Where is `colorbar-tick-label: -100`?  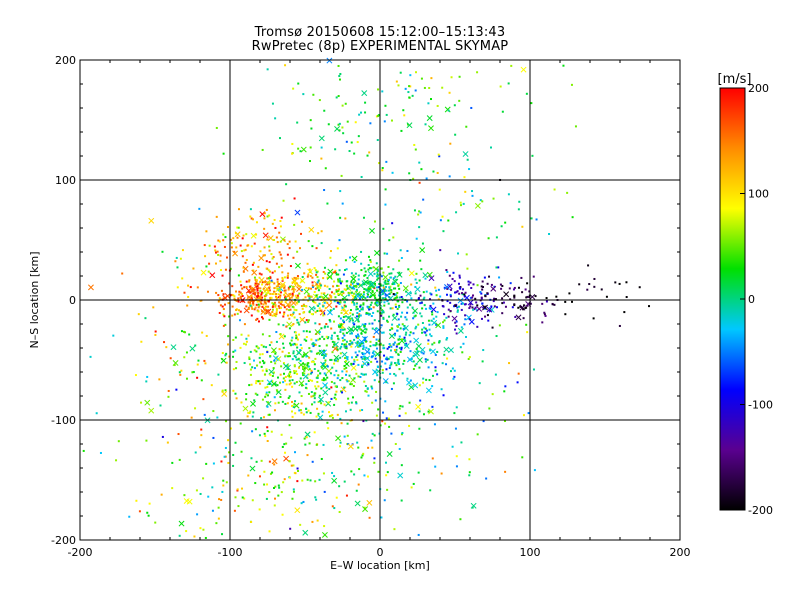
colorbar-tick-label: -100 is located at coordinates (760, 405).